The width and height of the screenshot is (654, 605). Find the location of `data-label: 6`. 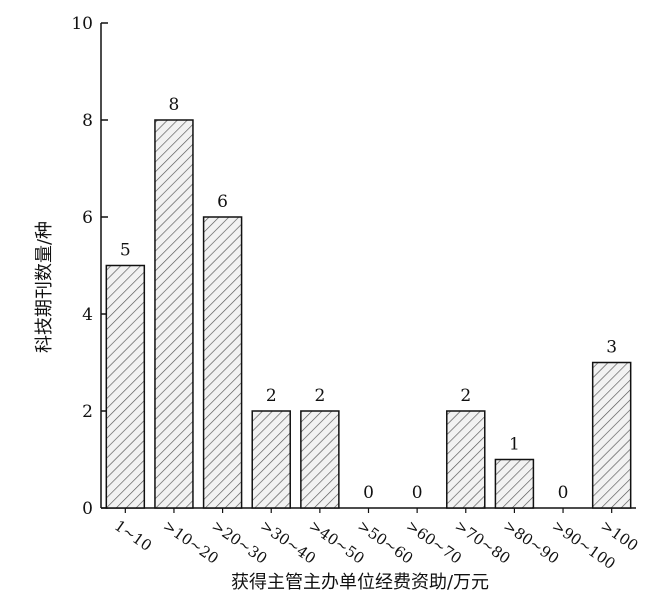

data-label: 6 is located at coordinates (222, 202).